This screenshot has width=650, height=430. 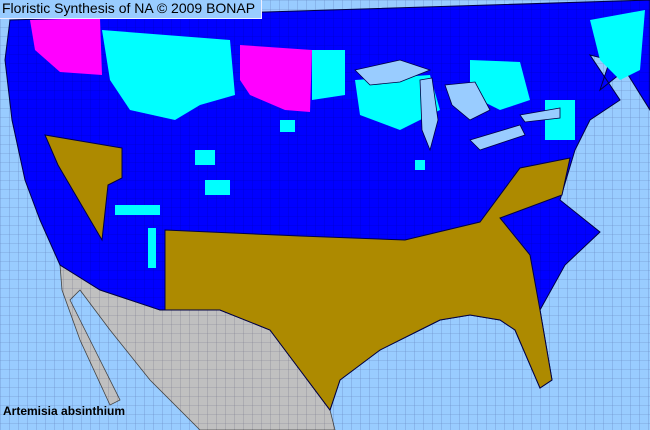 I want to click on magenta-northwest, so click(x=66, y=46).